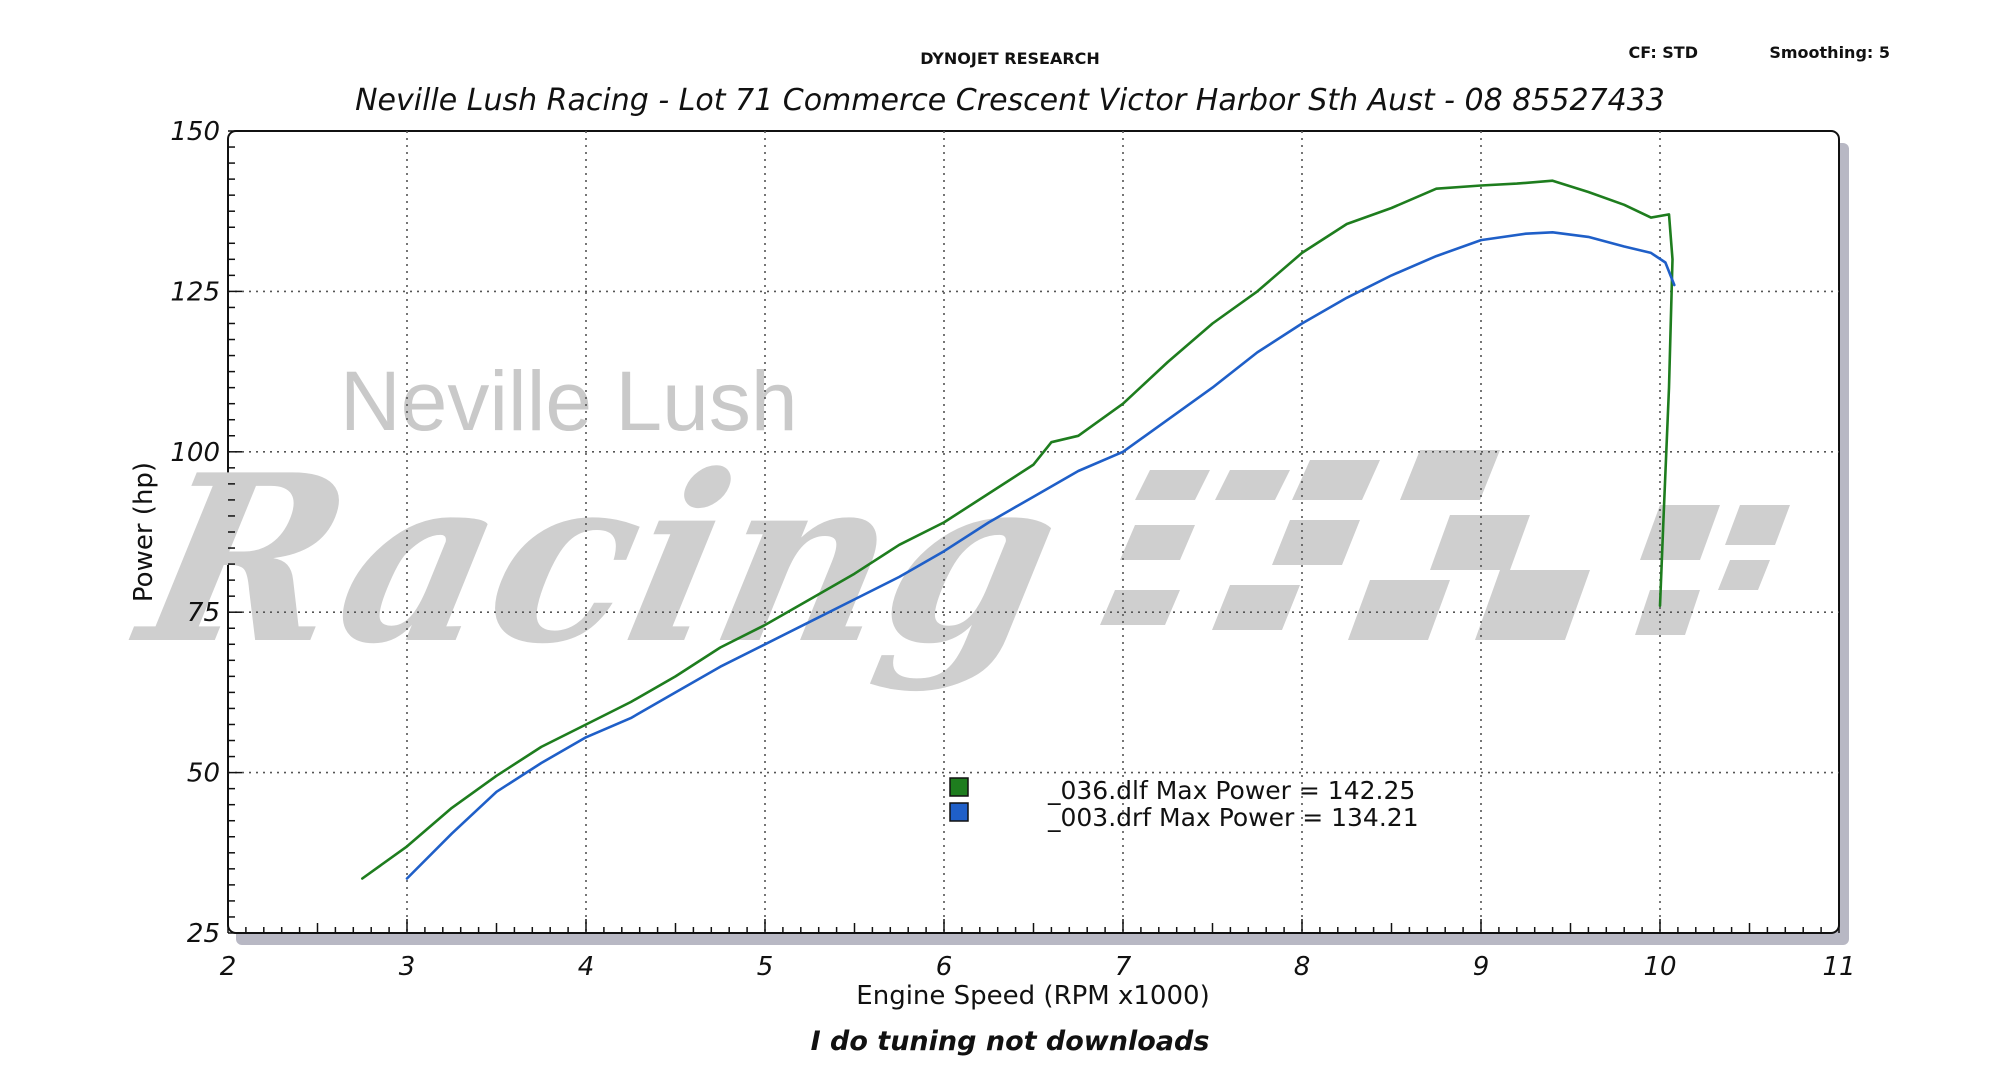  I want to click on y-tick-label: 150, so click(195, 132).